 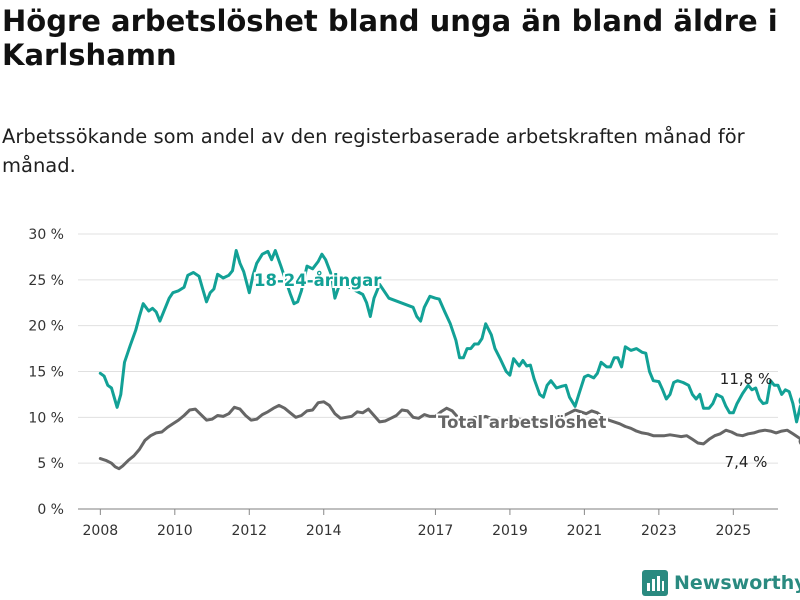 I want to click on x-tick-label: 2017, so click(x=436, y=531).